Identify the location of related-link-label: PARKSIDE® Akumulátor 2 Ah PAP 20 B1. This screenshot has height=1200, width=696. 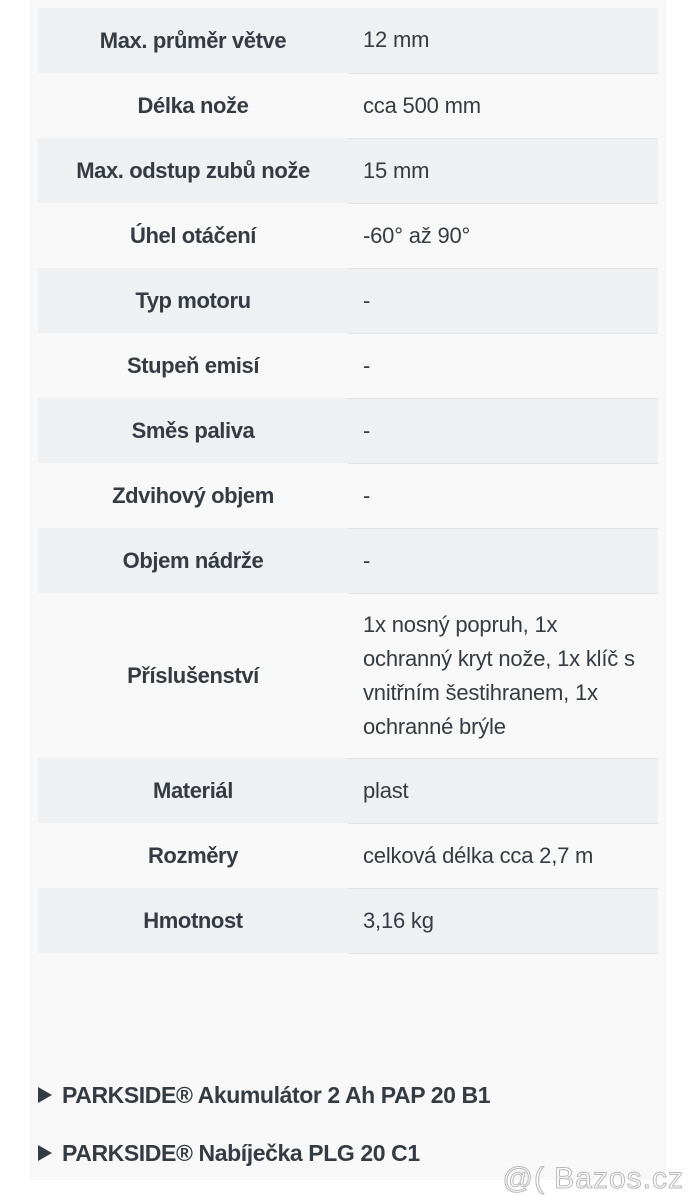
(276, 1094).